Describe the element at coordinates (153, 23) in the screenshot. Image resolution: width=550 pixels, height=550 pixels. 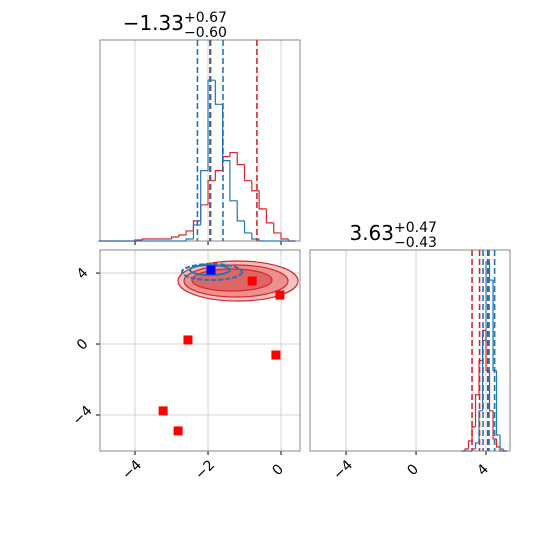
I see `panel-title: −1.33` at that location.